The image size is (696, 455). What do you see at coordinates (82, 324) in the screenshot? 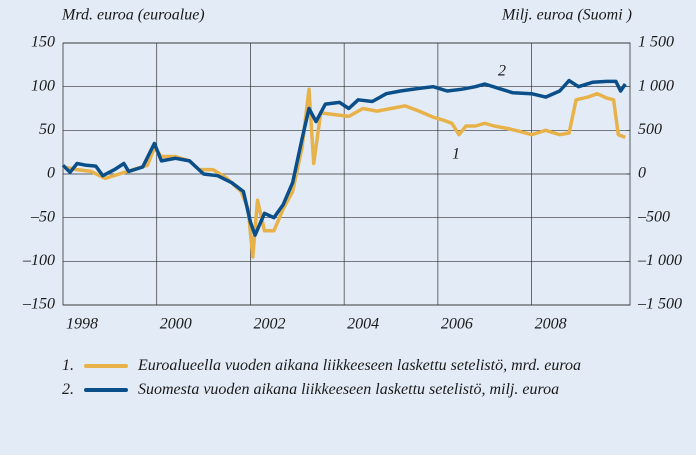
I see `x-tick-label: 1998` at bounding box center [82, 324].